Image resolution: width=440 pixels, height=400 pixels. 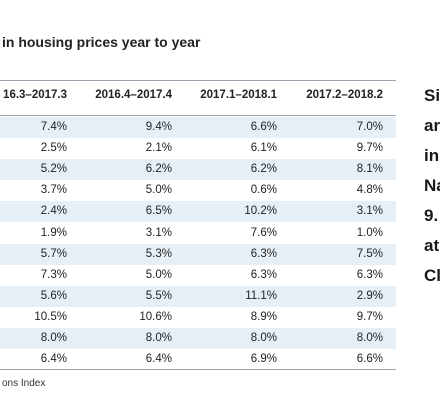 What do you see at coordinates (198, 170) in the screenshot?
I see `table-row: 5.2% 6.2% 6.2% 8.1%` at bounding box center [198, 170].